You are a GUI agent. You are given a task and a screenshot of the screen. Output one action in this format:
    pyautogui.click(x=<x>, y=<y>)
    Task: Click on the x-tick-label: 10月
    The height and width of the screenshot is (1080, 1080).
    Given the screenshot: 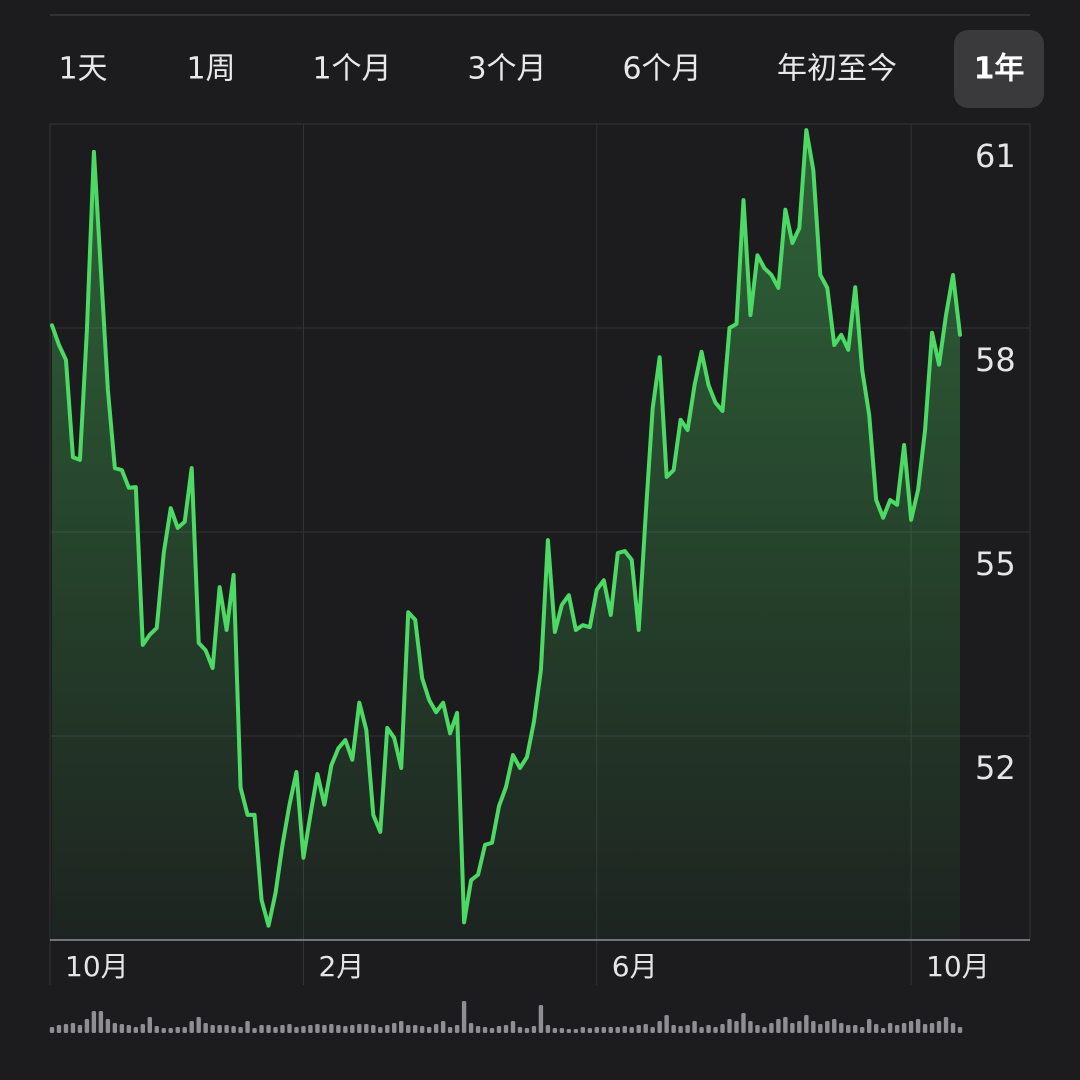 What is the action you would take?
    pyautogui.click(x=958, y=966)
    